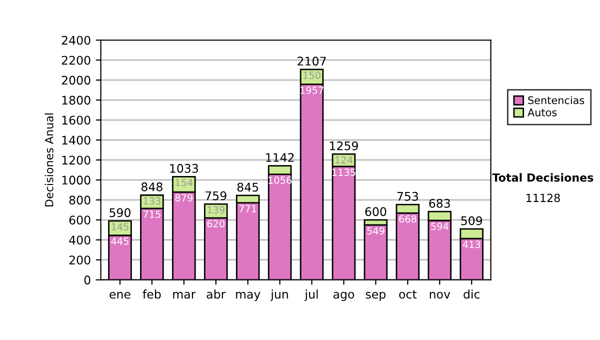 The width and height of the screenshot is (600, 340). Describe the element at coordinates (407, 219) in the screenshot. I see `data-label: 668` at that location.